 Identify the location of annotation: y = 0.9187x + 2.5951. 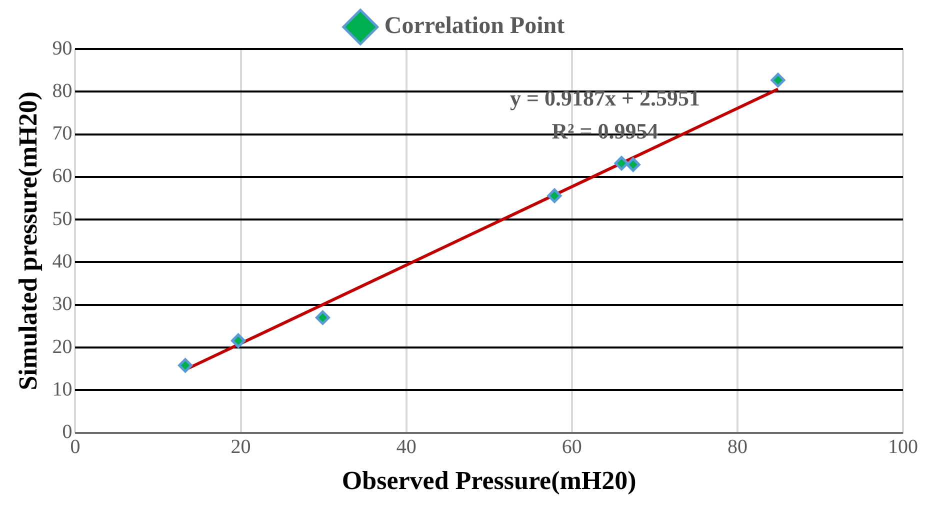
(605, 98).